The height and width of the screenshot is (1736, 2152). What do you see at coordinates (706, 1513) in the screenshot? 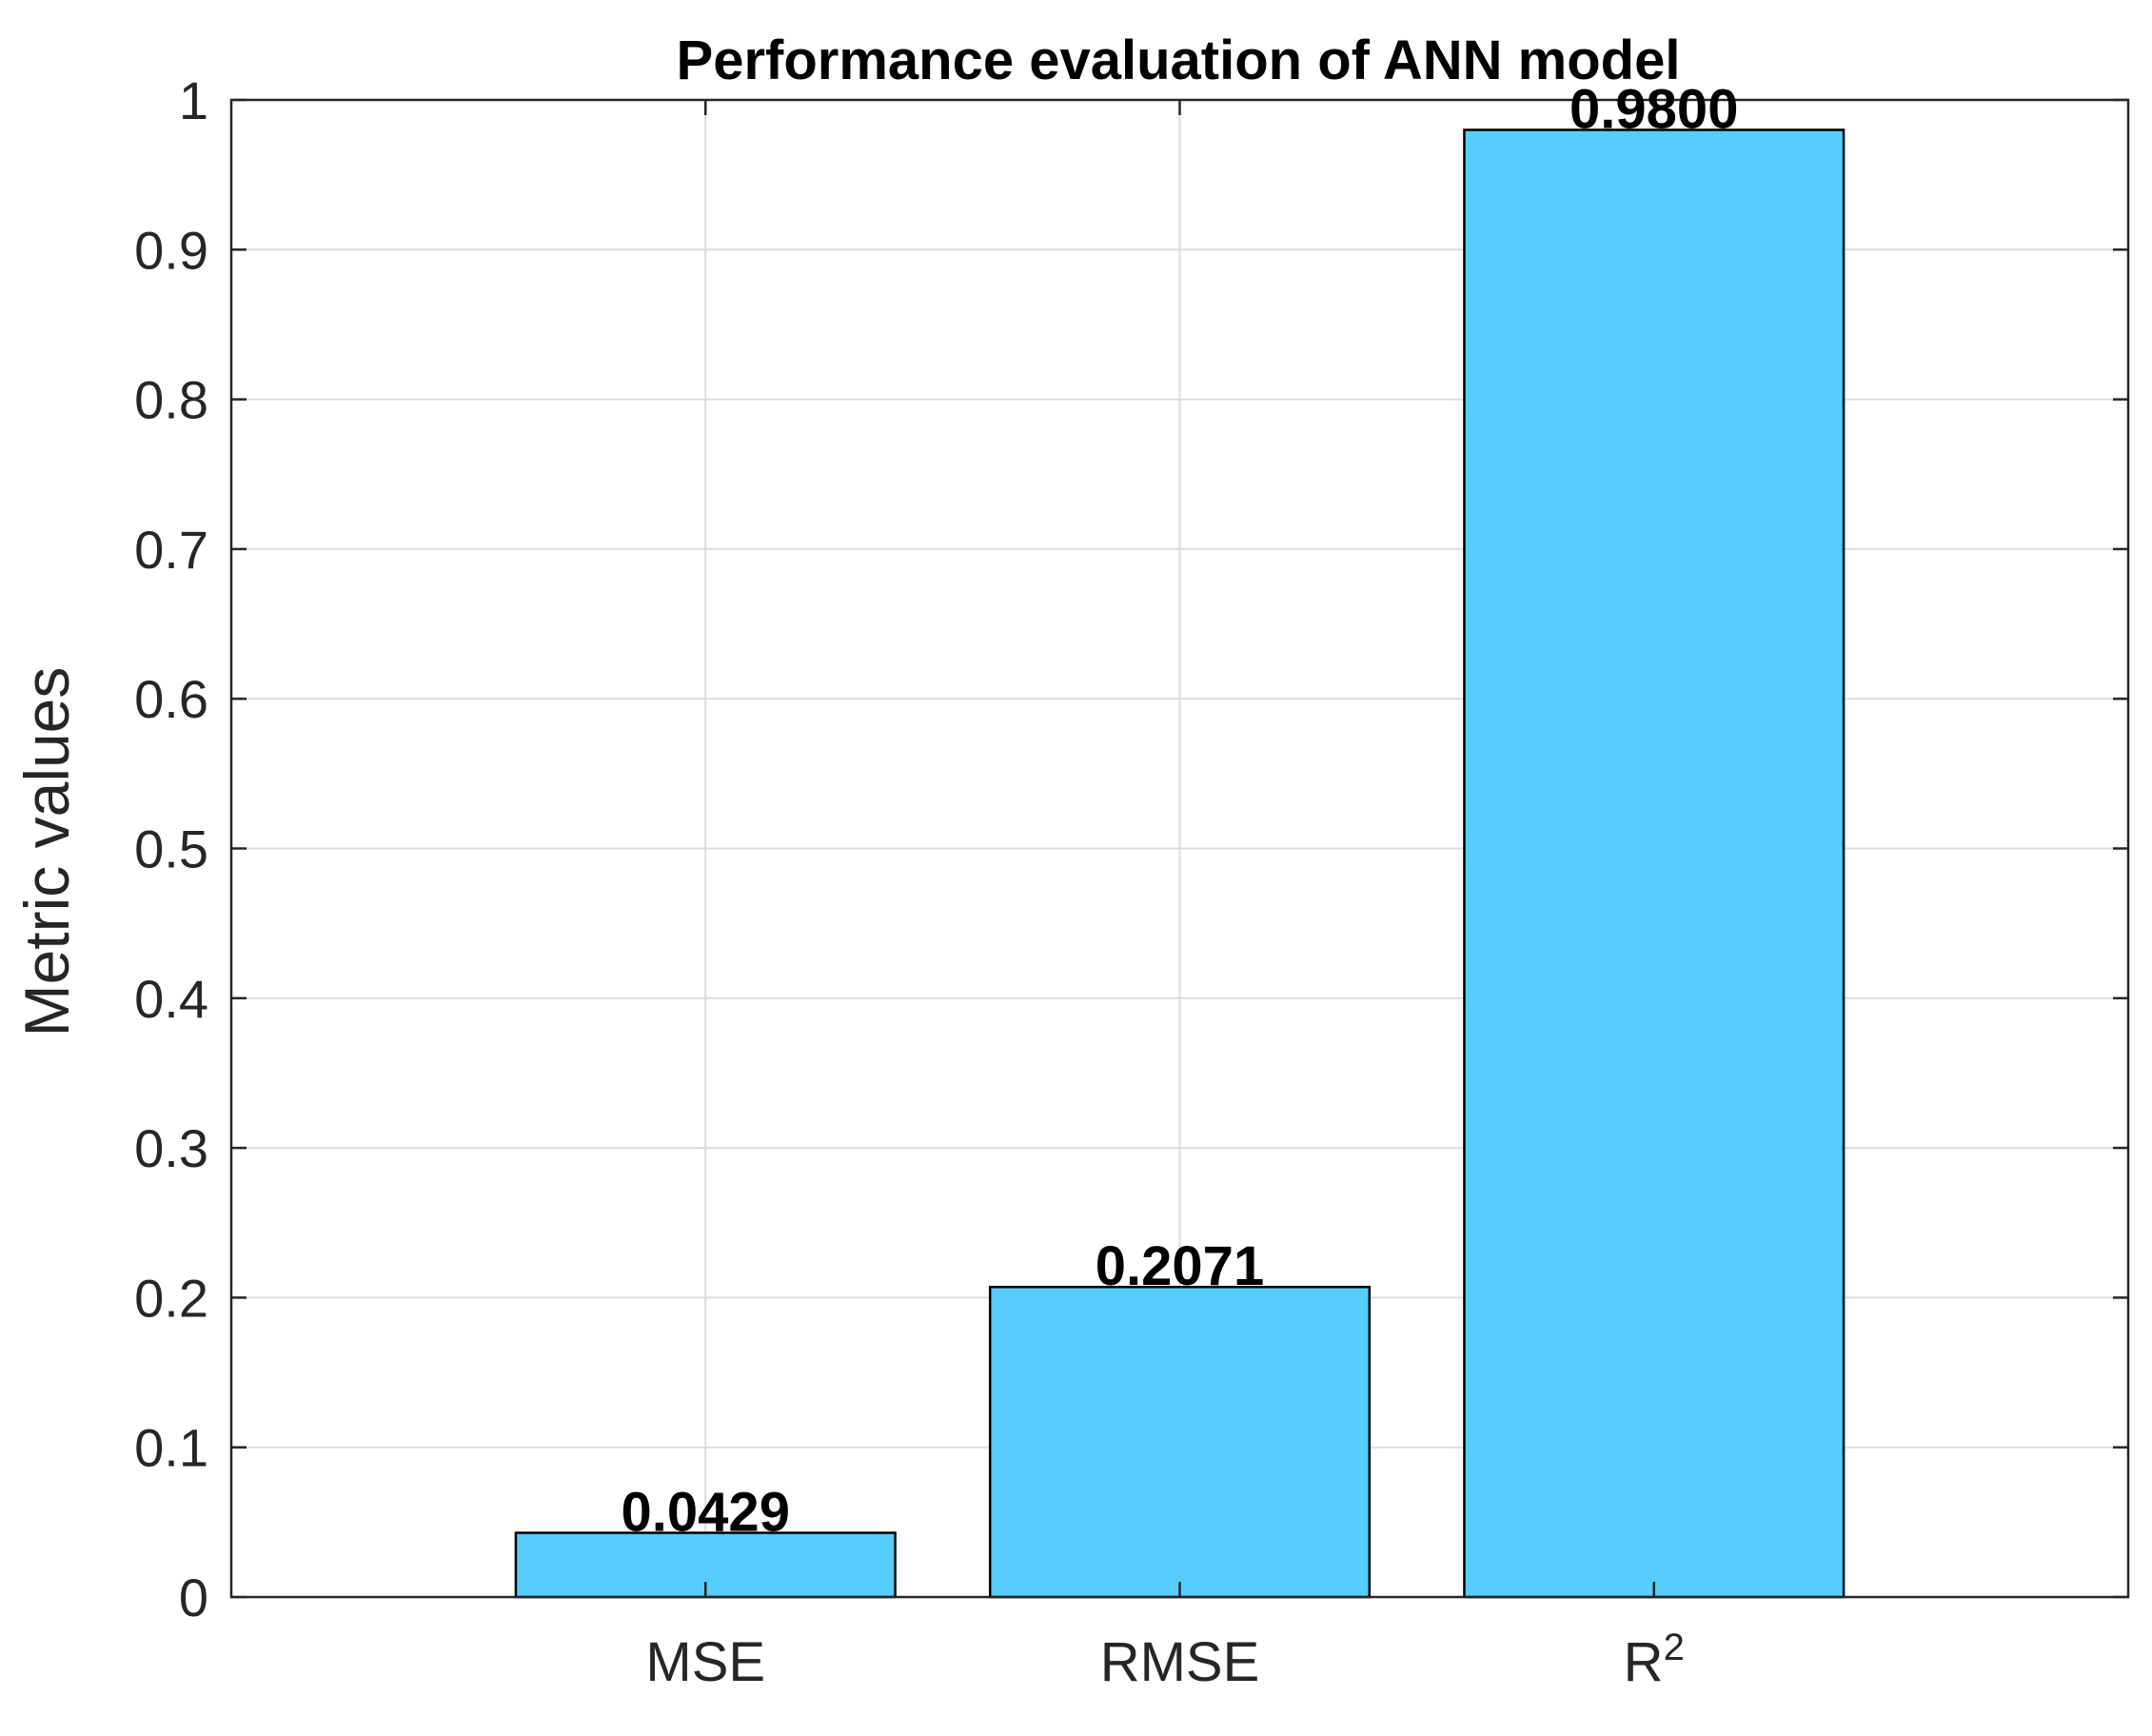
I see `data-label: 0.0429` at bounding box center [706, 1513].